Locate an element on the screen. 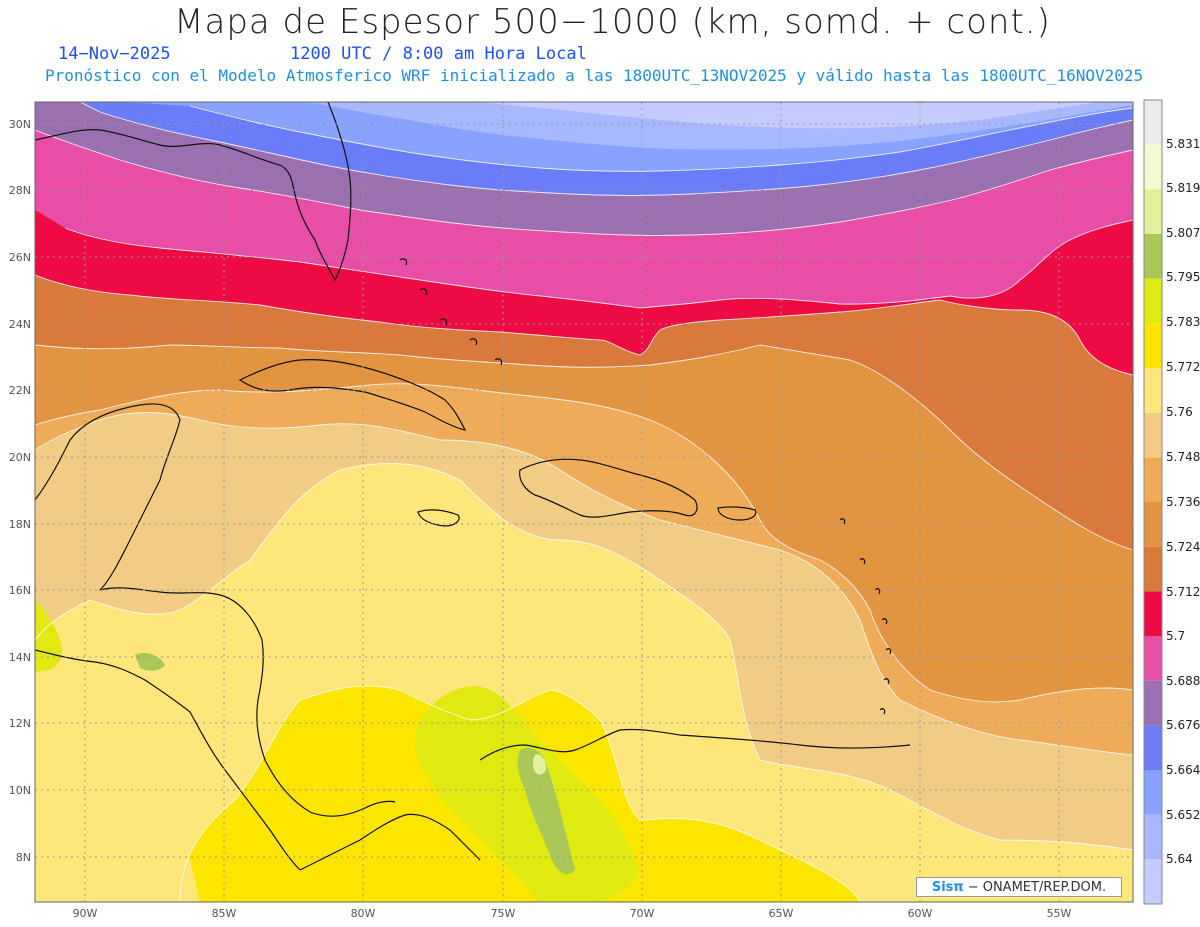  colorbar-label: 5.76 is located at coordinates (1179, 412).